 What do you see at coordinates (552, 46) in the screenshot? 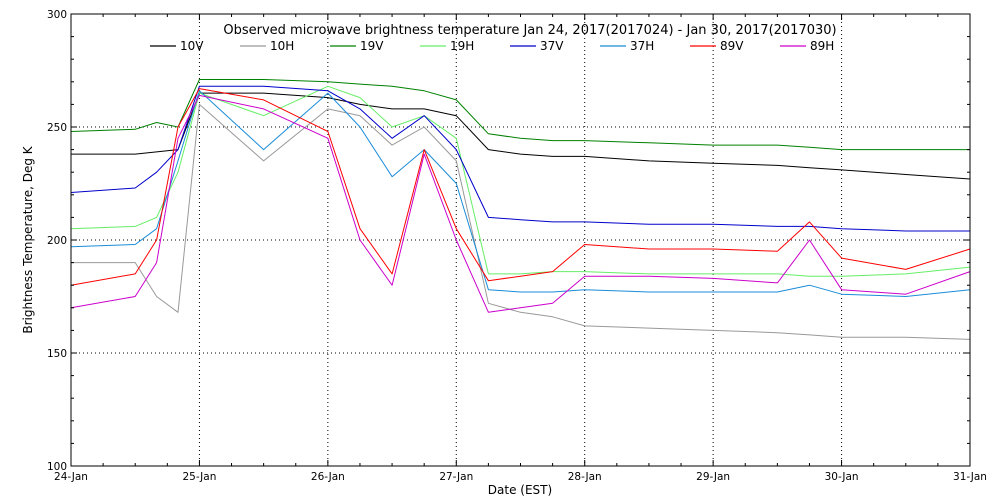
I see `legend-label-37v: 37V` at bounding box center [552, 46].